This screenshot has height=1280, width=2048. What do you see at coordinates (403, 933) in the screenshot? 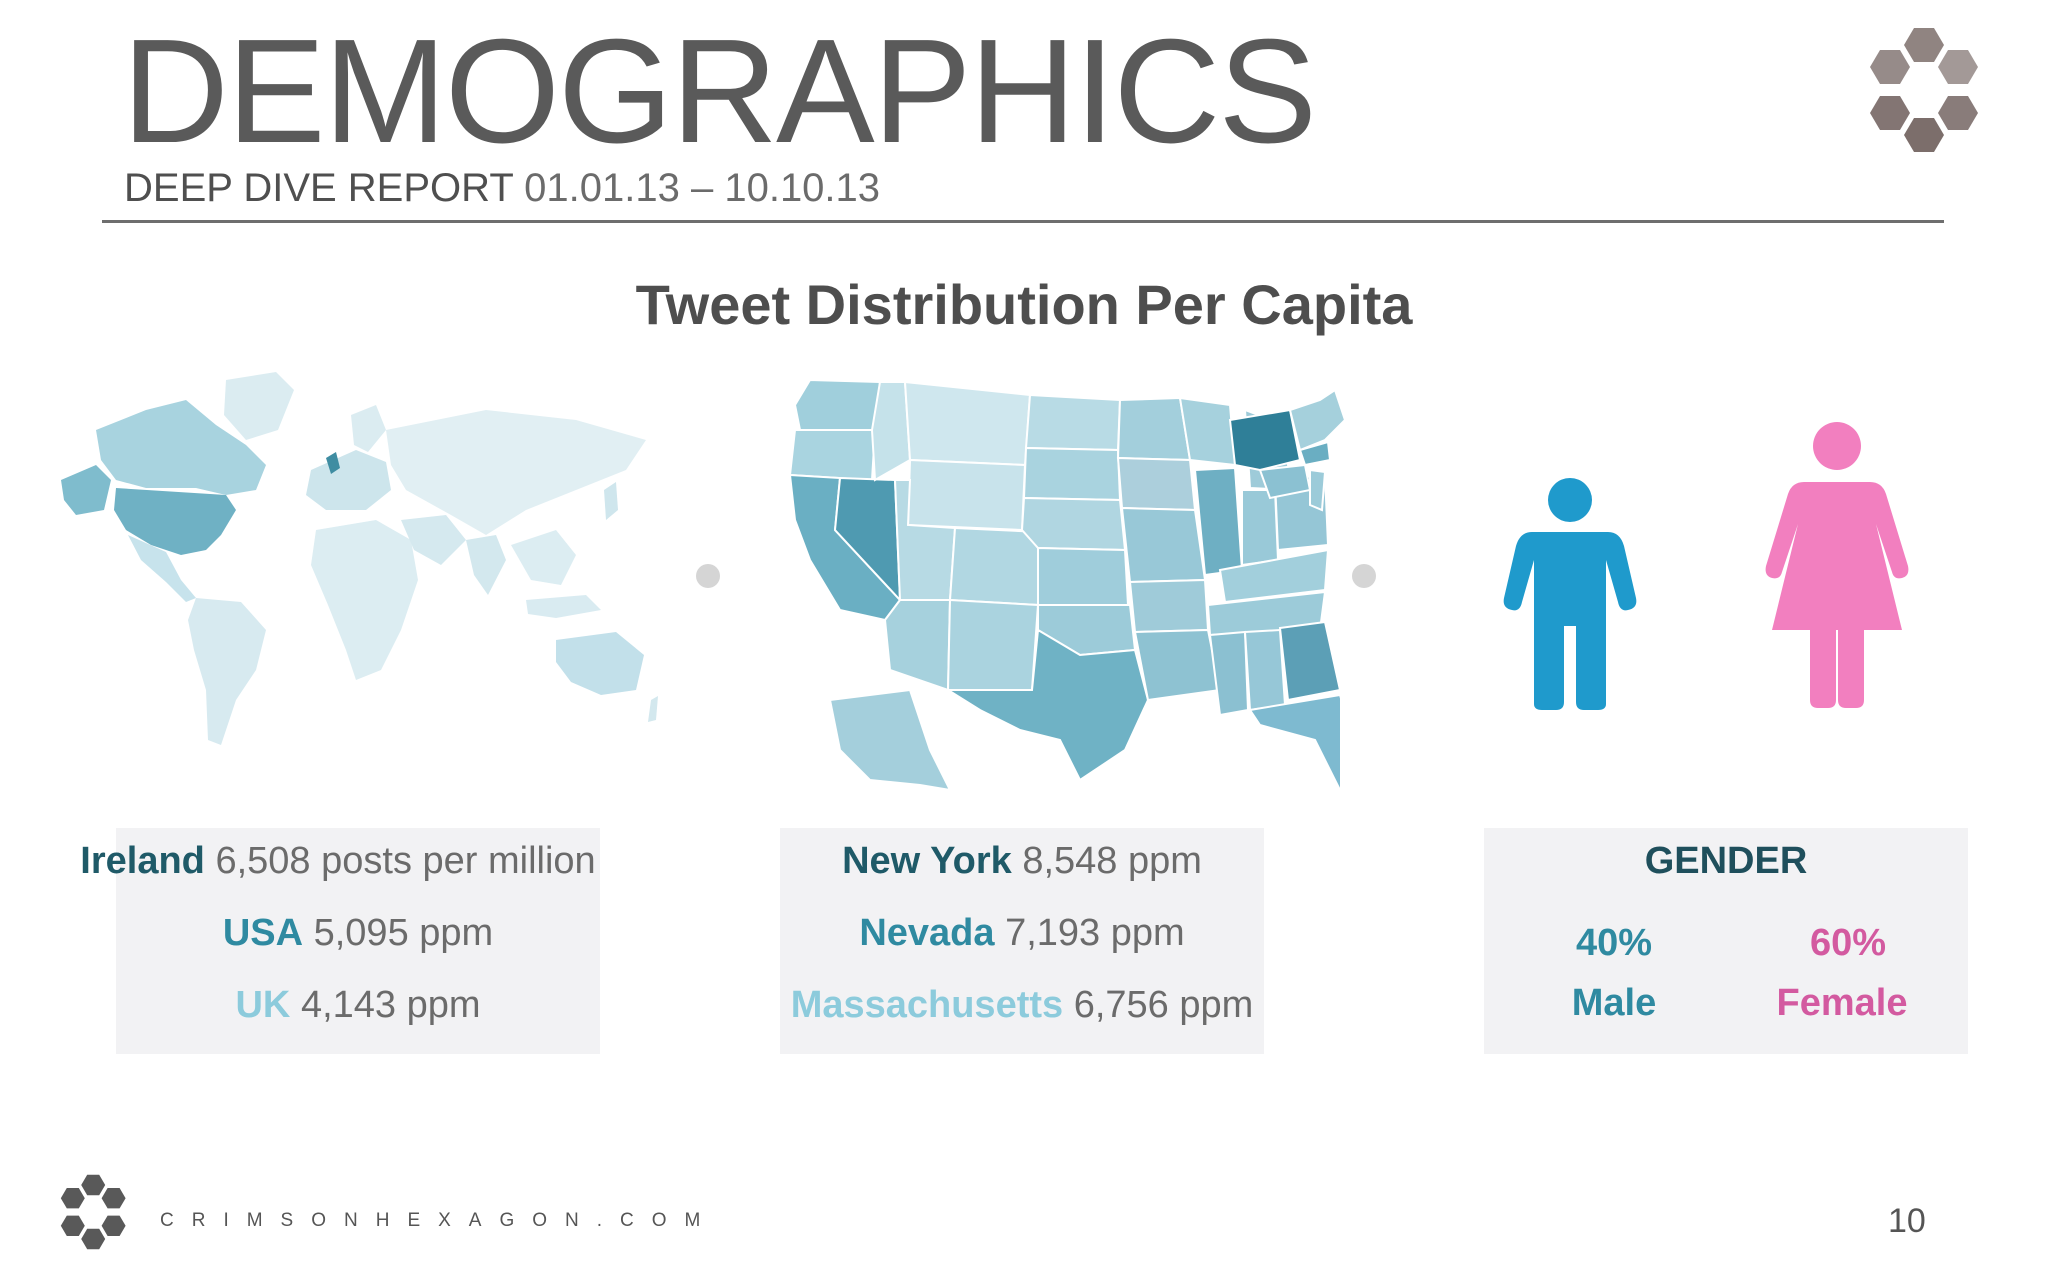
I see `country-value: 5,095 ppm` at bounding box center [403, 933].